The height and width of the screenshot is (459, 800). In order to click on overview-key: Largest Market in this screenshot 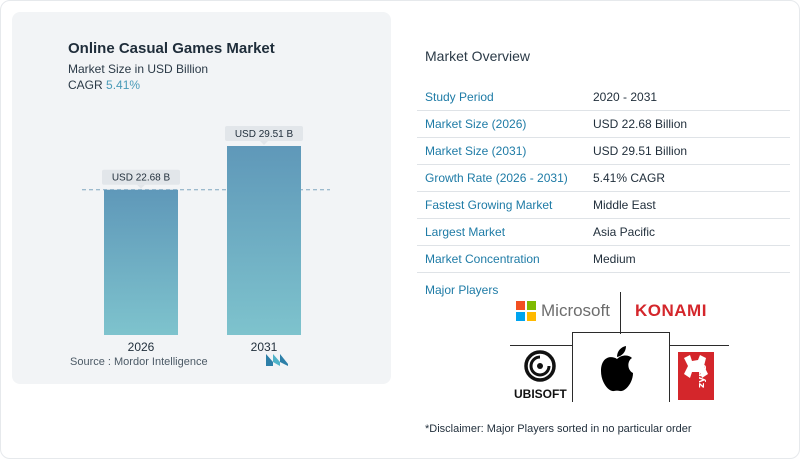, I will do `click(465, 232)`.